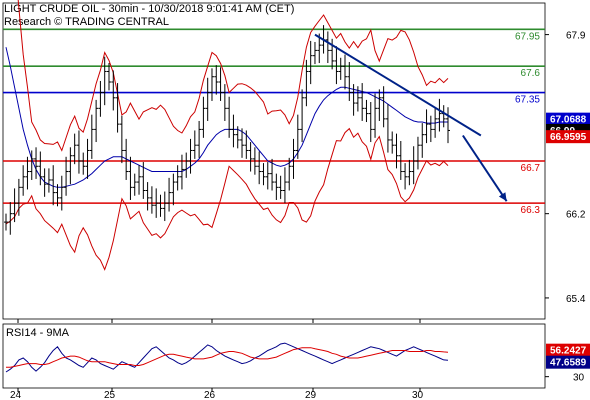  I want to click on level-label: 67.95, so click(527, 36).